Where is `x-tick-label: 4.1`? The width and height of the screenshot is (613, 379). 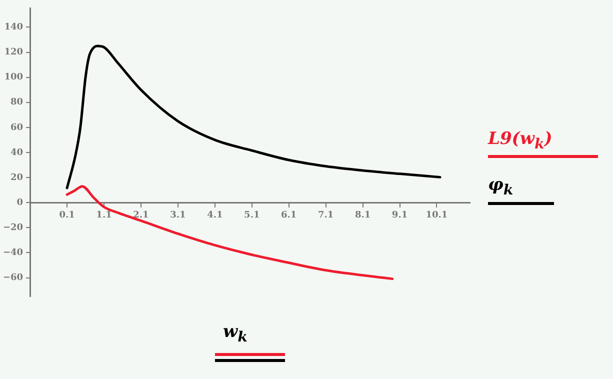
x-tick-label: 4.1 is located at coordinates (215, 215).